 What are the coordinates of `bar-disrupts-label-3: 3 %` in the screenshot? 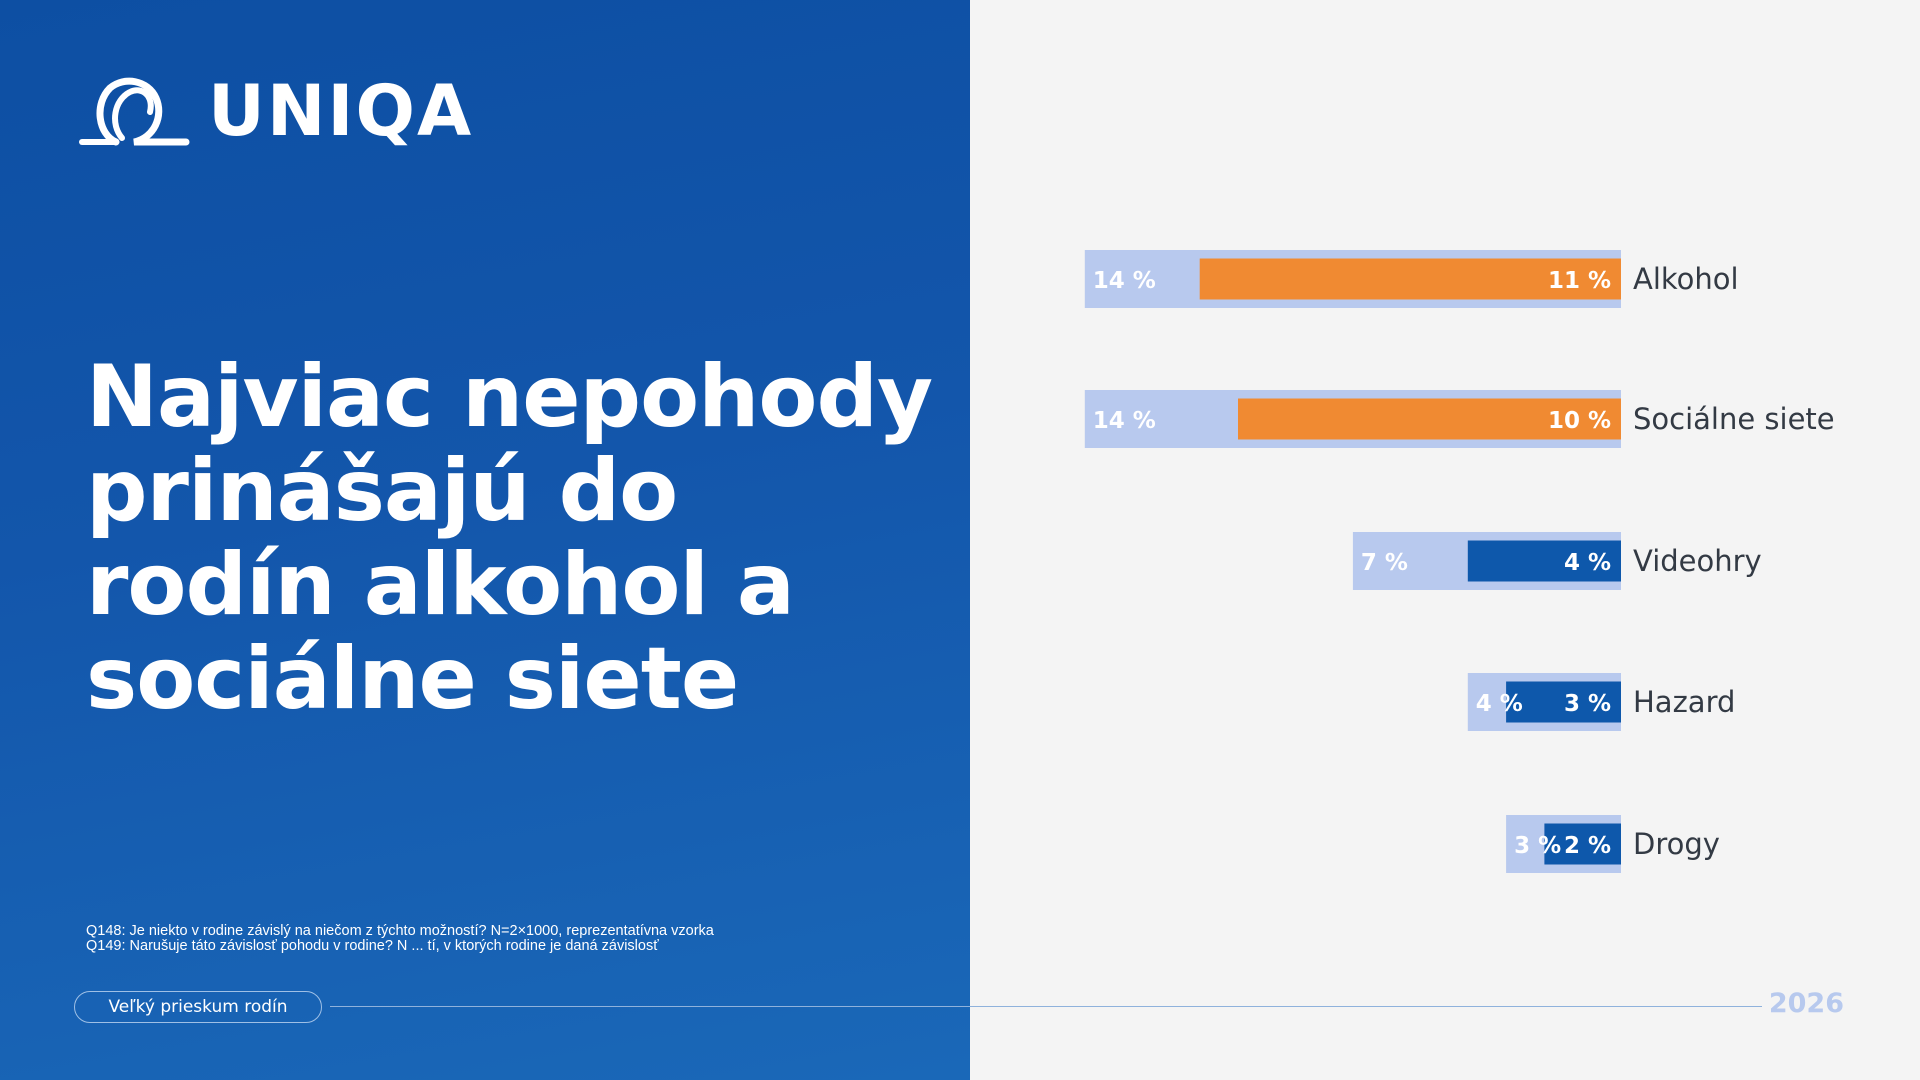 It's located at (1587, 704).